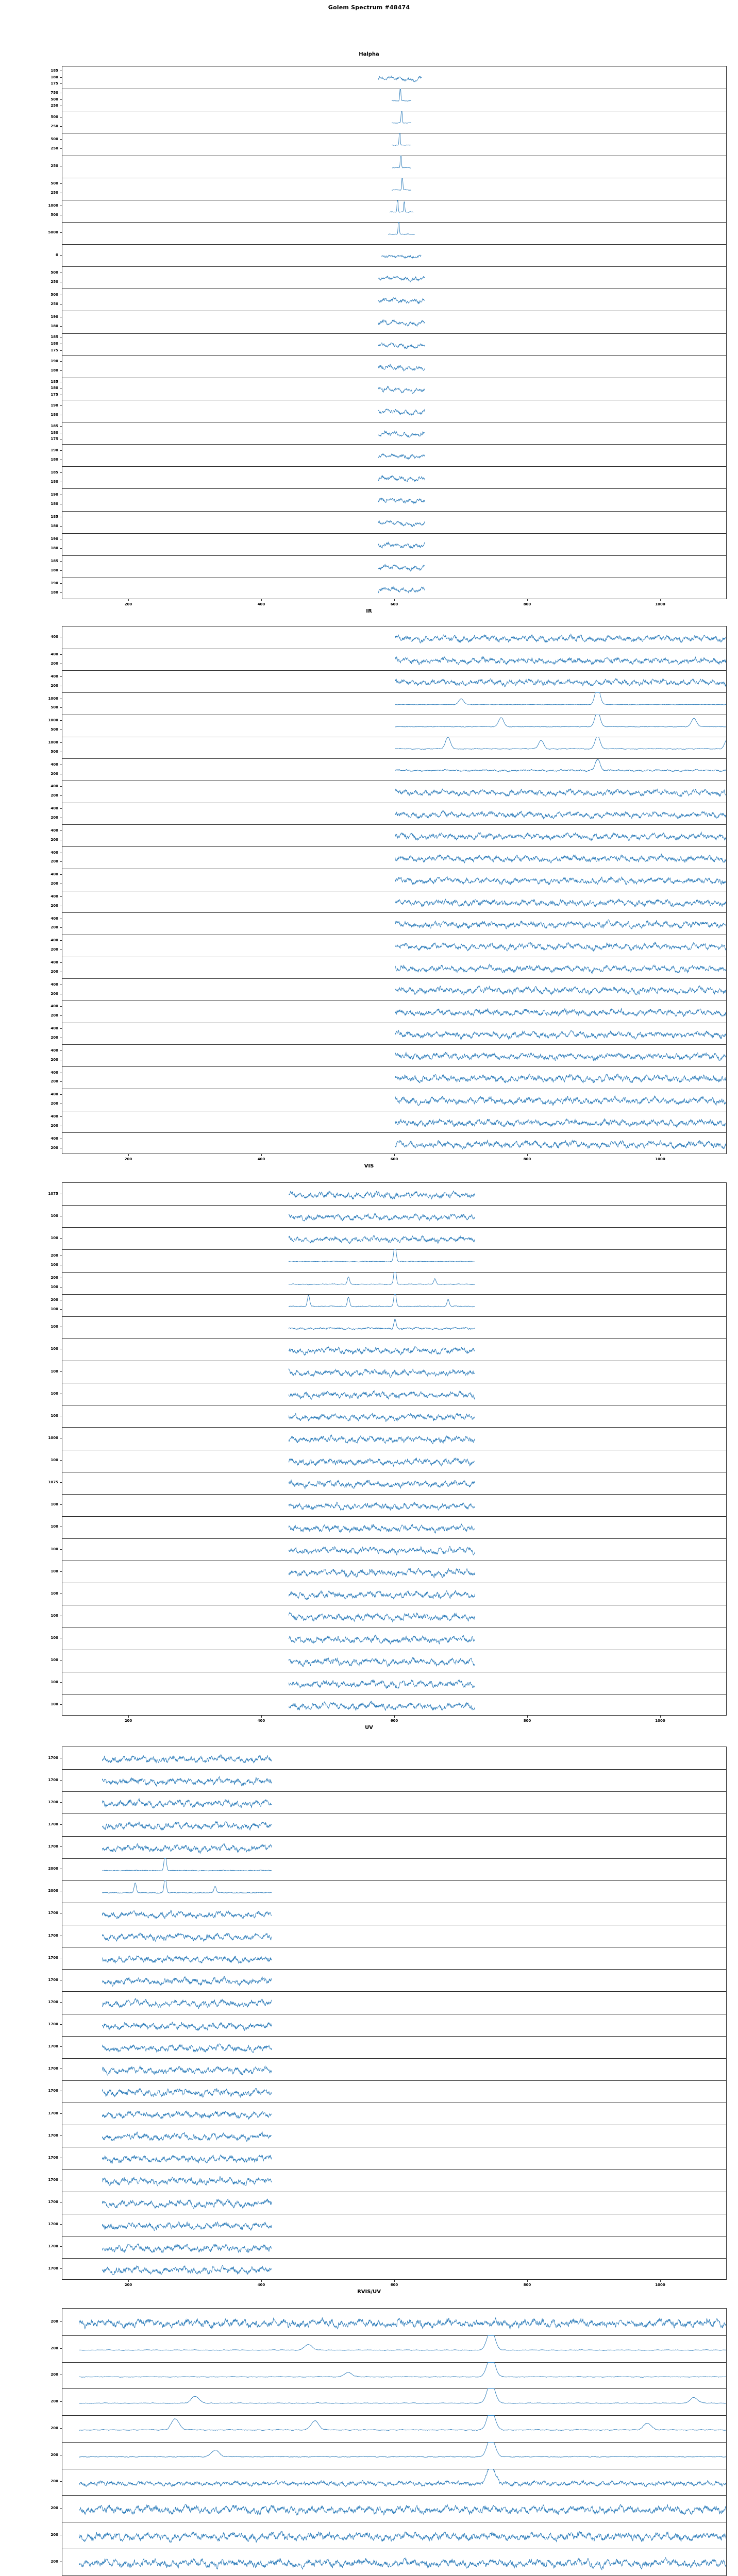 Image resolution: width=738 pixels, height=2576 pixels. Describe the element at coordinates (394, 2442) in the screenshot. I see `panel-bottom-plot-area` at that location.